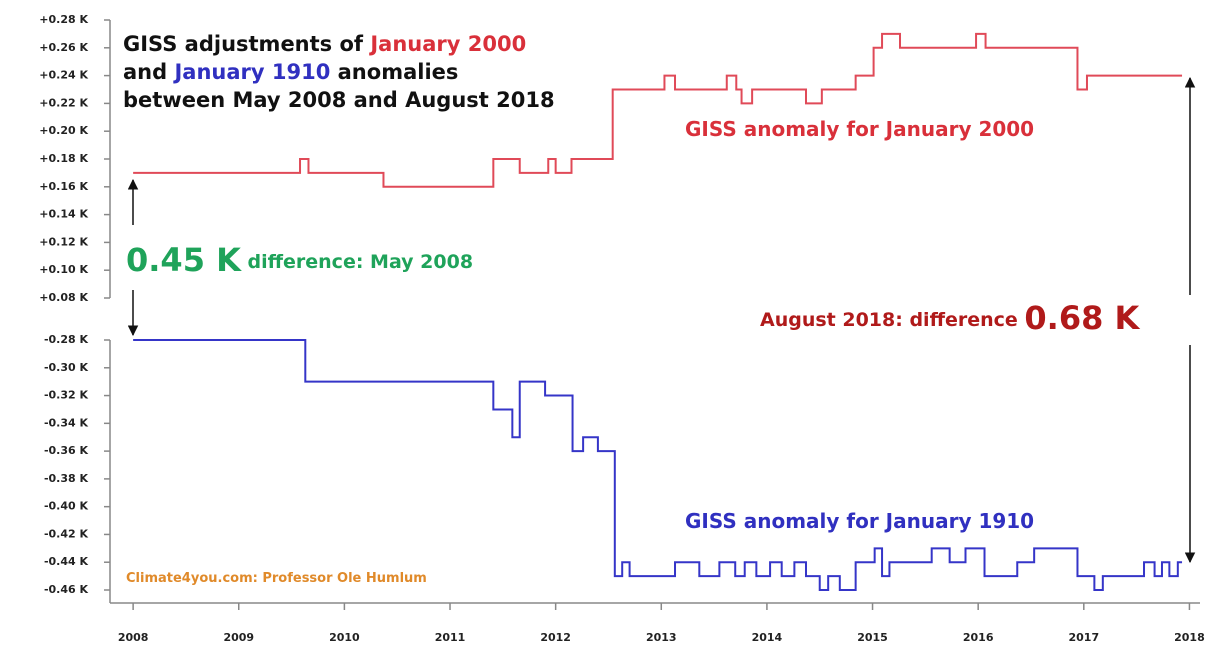 The width and height of the screenshot is (1210, 648). I want to click on y-tick-label: +0.16 K, so click(63, 186).